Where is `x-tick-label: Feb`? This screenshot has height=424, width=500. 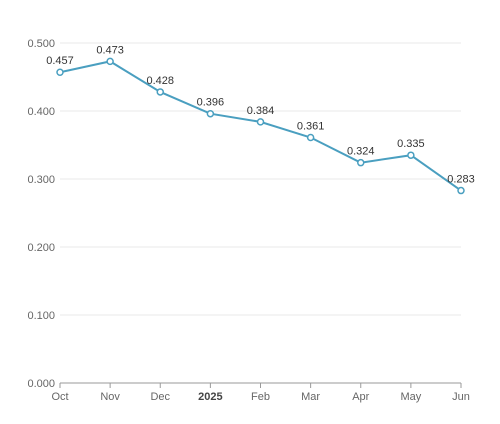
x-tick-label: Feb is located at coordinates (260, 397).